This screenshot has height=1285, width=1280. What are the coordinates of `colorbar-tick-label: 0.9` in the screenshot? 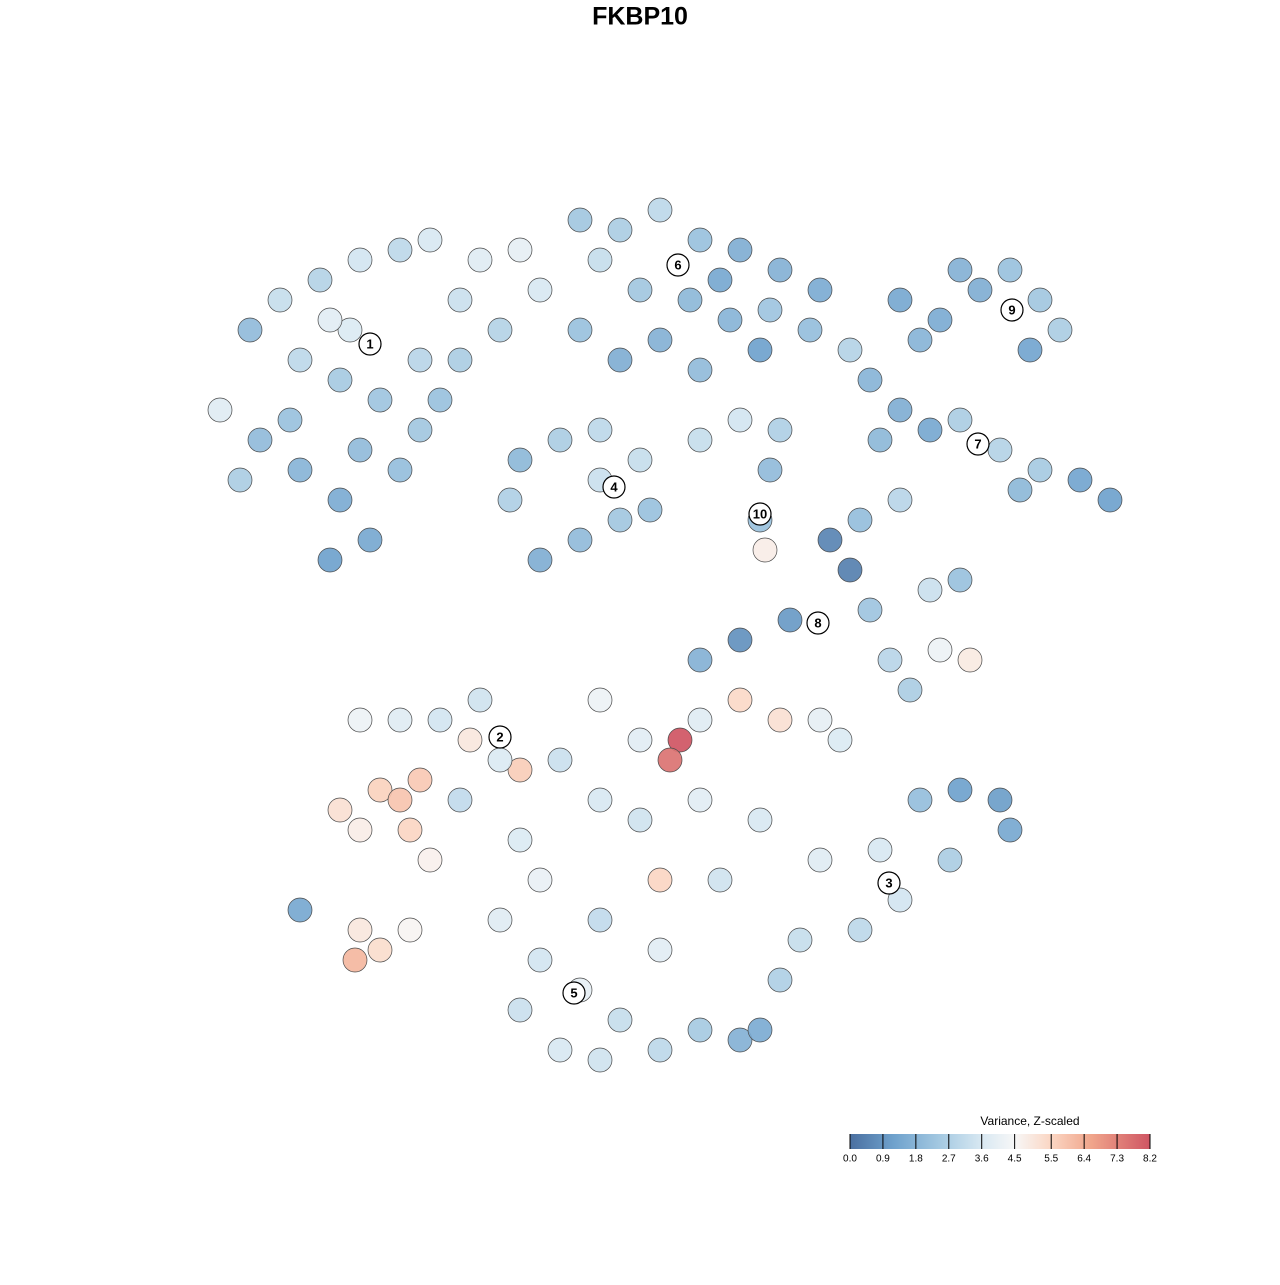 It's located at (883, 1159).